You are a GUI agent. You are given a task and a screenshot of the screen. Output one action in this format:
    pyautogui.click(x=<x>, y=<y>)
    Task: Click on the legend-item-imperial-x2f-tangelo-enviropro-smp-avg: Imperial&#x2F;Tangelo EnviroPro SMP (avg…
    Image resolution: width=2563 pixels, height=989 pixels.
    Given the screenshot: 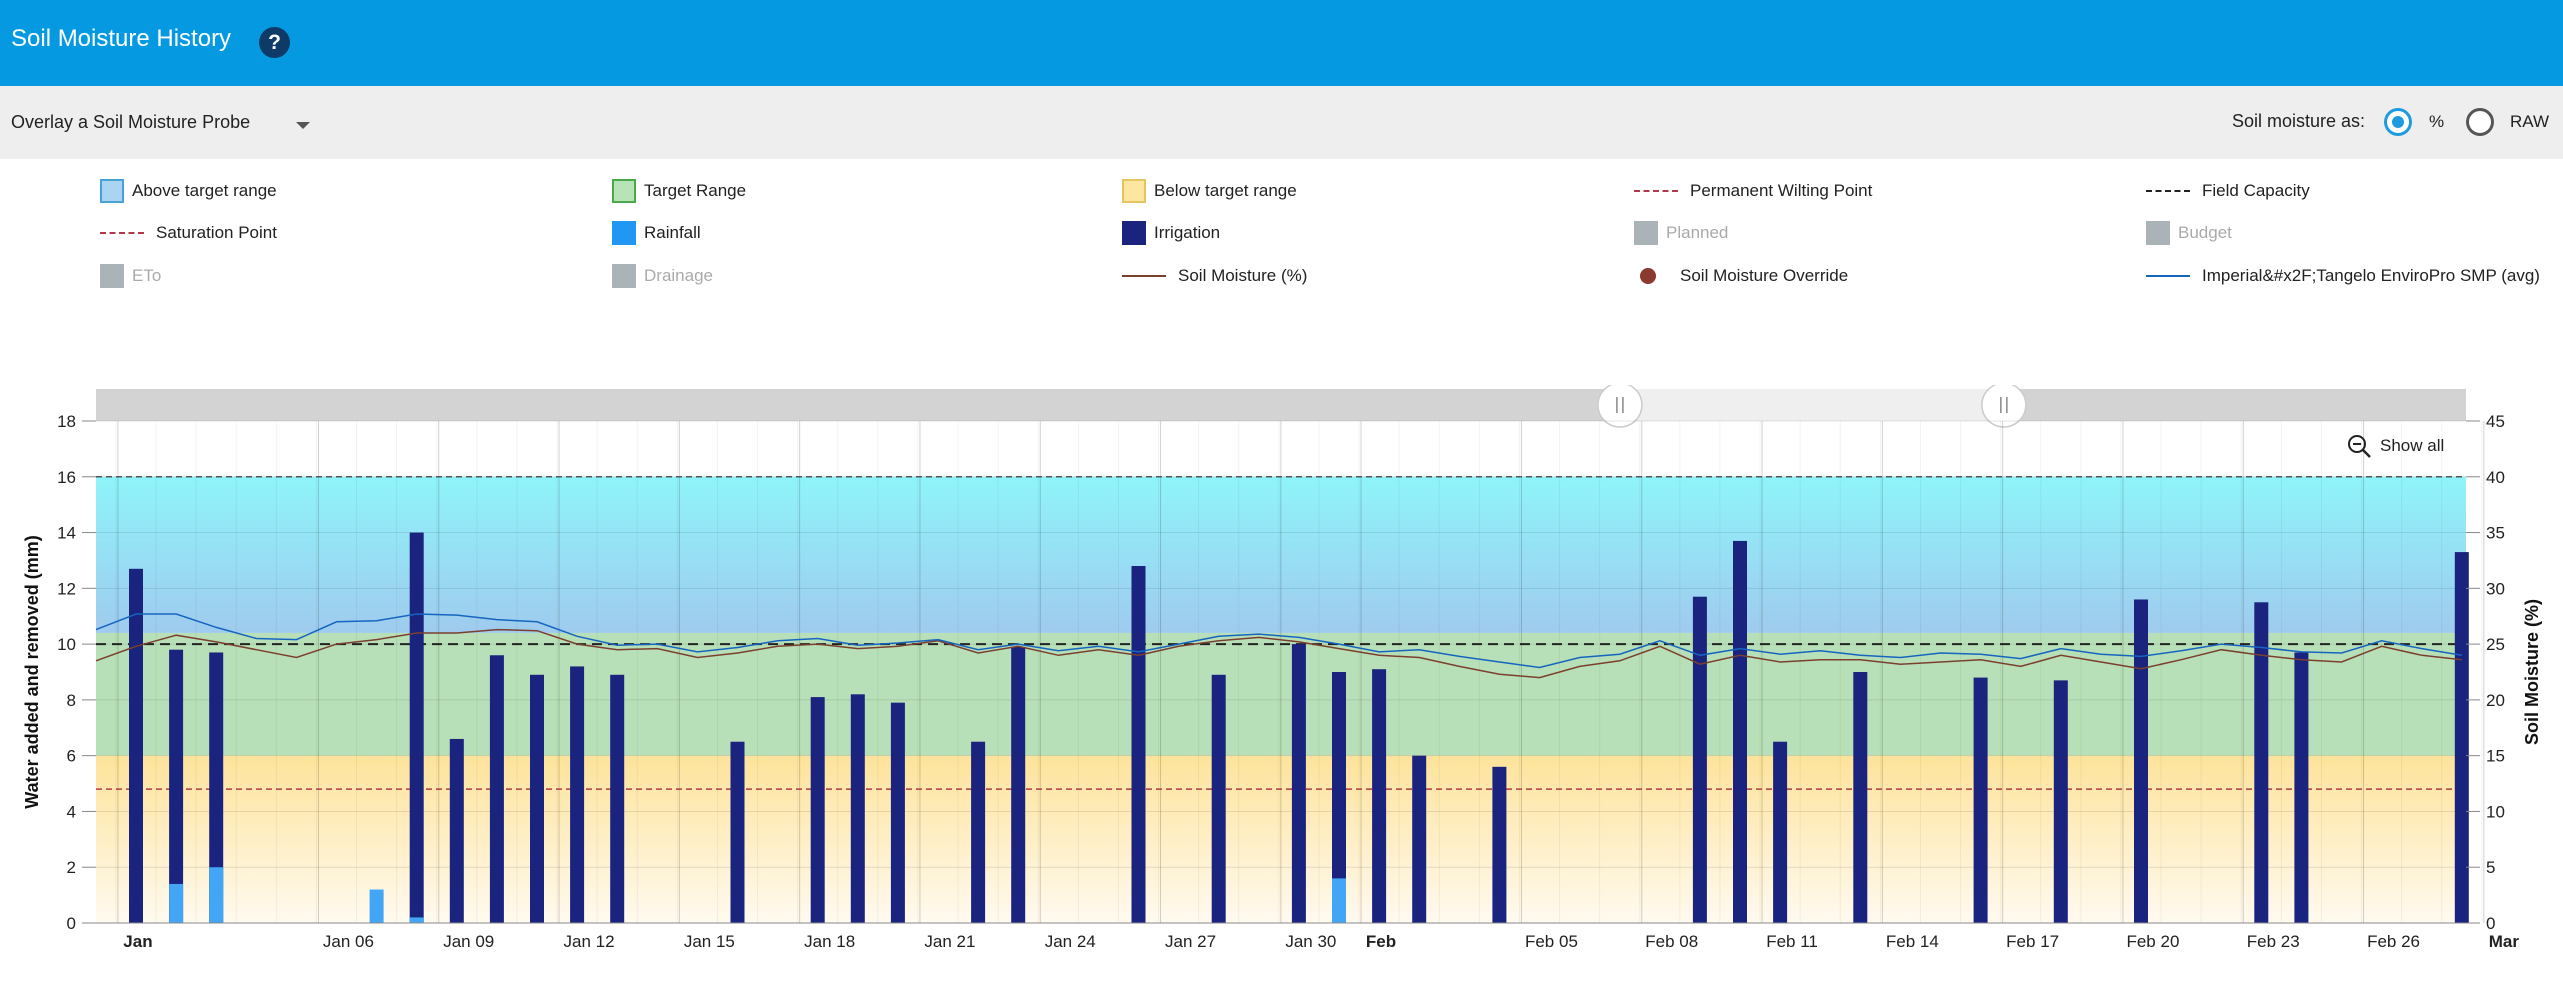 What is the action you would take?
    pyautogui.click(x=2343, y=276)
    